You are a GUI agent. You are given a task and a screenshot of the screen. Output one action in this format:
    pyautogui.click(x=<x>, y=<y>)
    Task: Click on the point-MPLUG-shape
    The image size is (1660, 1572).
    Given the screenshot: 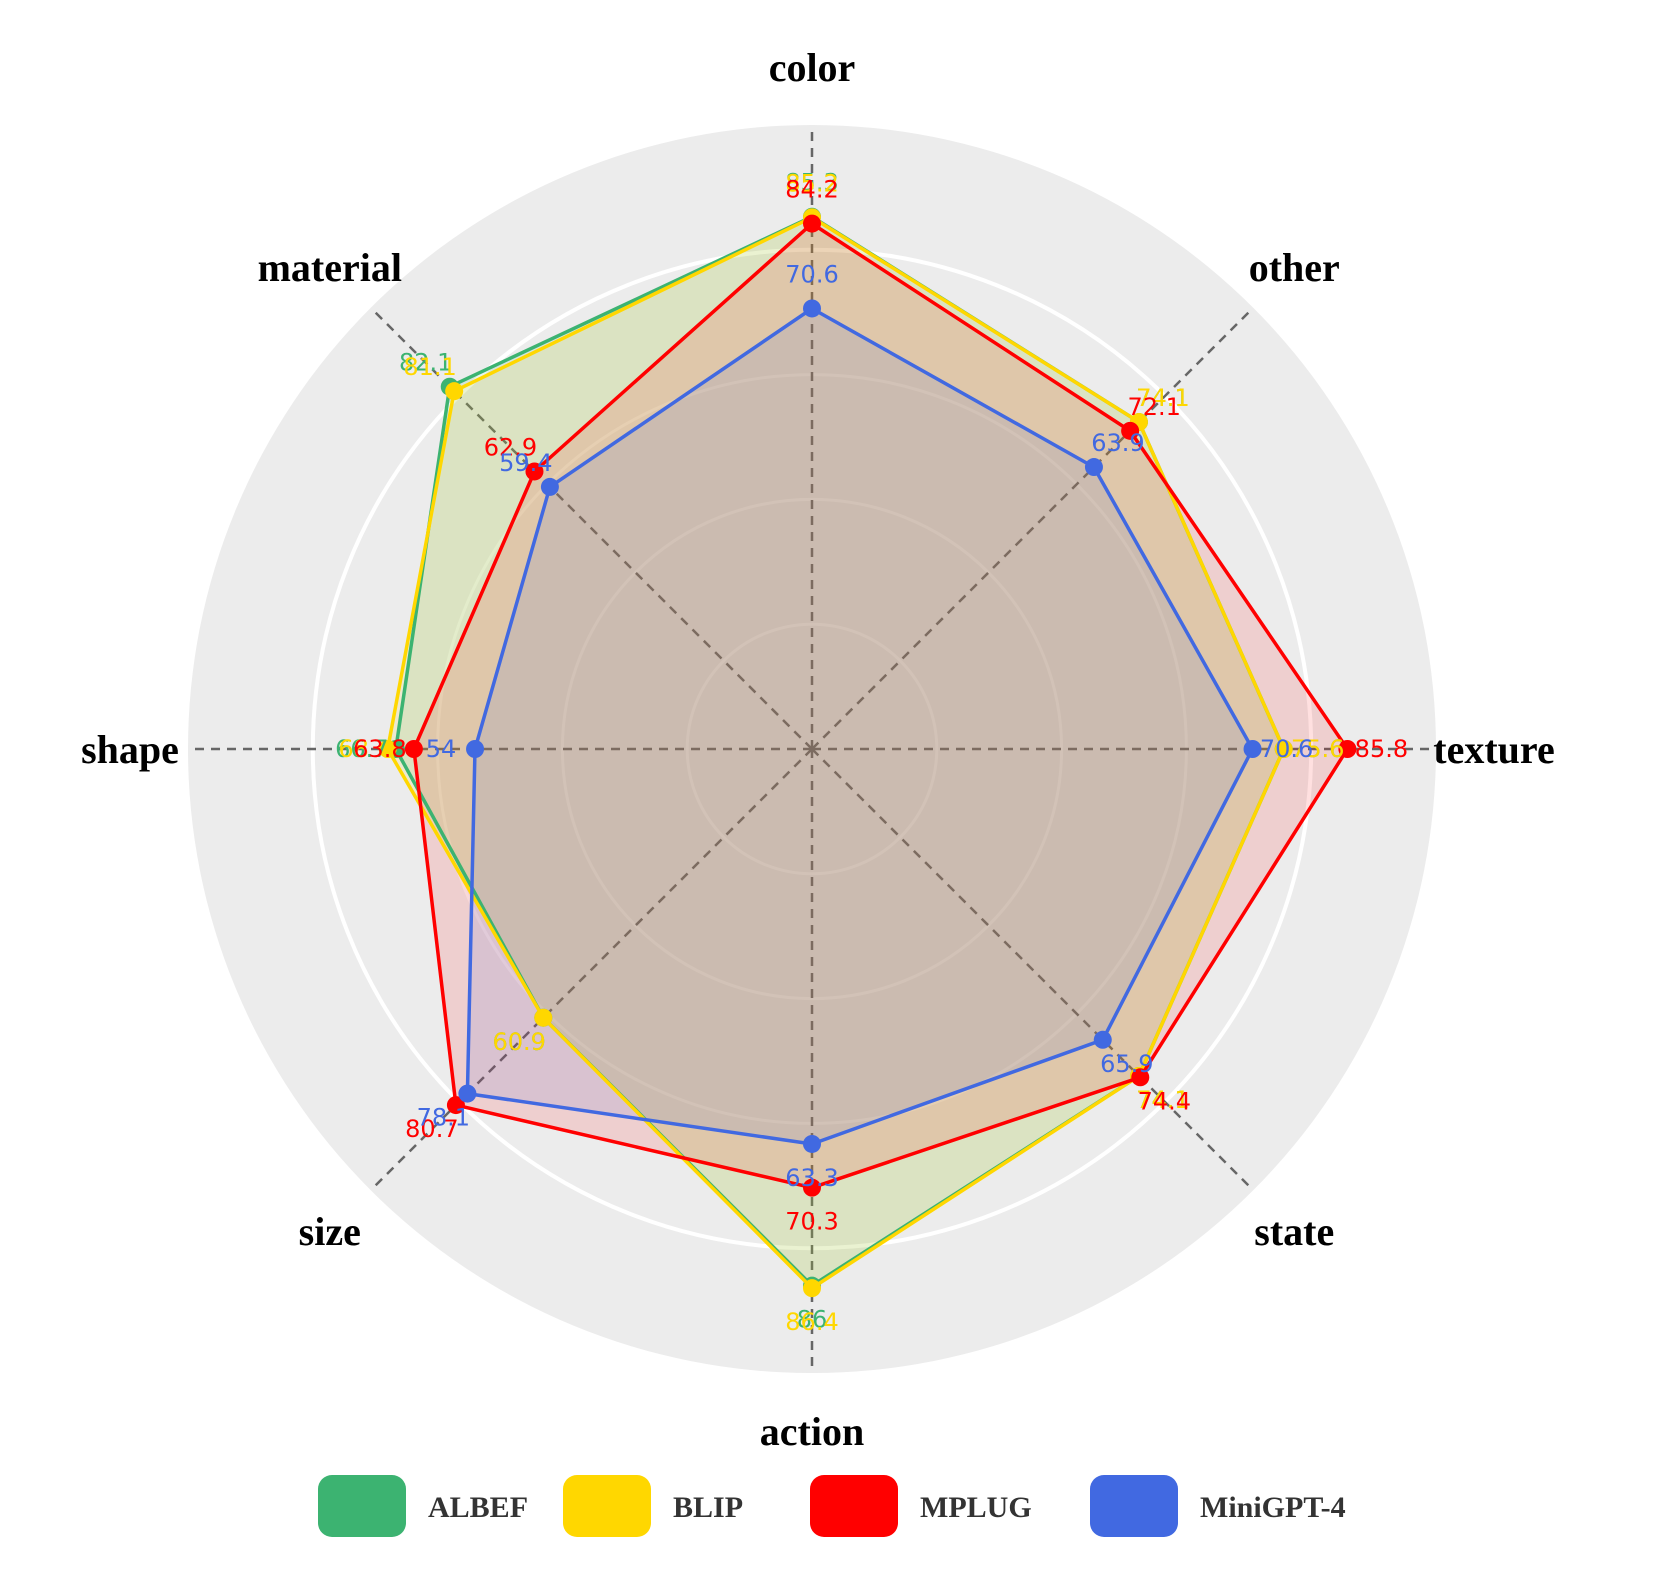 What is the action you would take?
    pyautogui.click(x=413, y=749)
    